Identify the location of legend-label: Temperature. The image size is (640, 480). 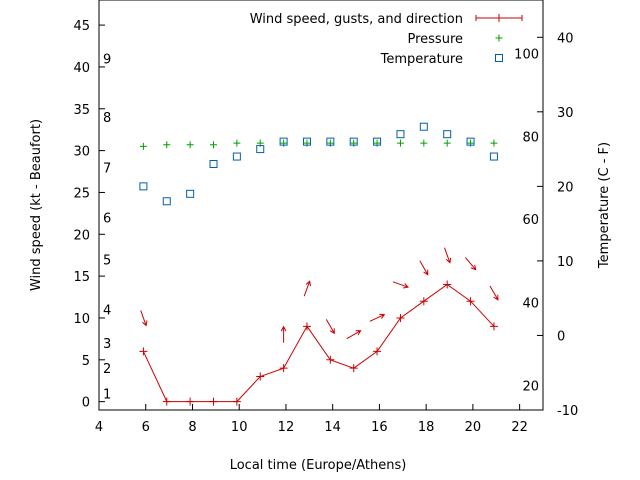
(421, 59).